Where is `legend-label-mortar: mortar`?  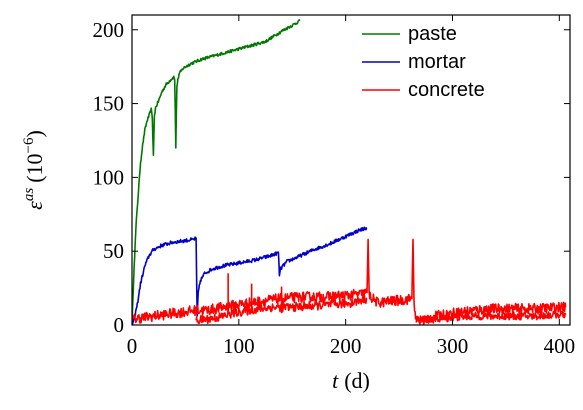
legend-label-mortar: mortar is located at coordinates (437, 62).